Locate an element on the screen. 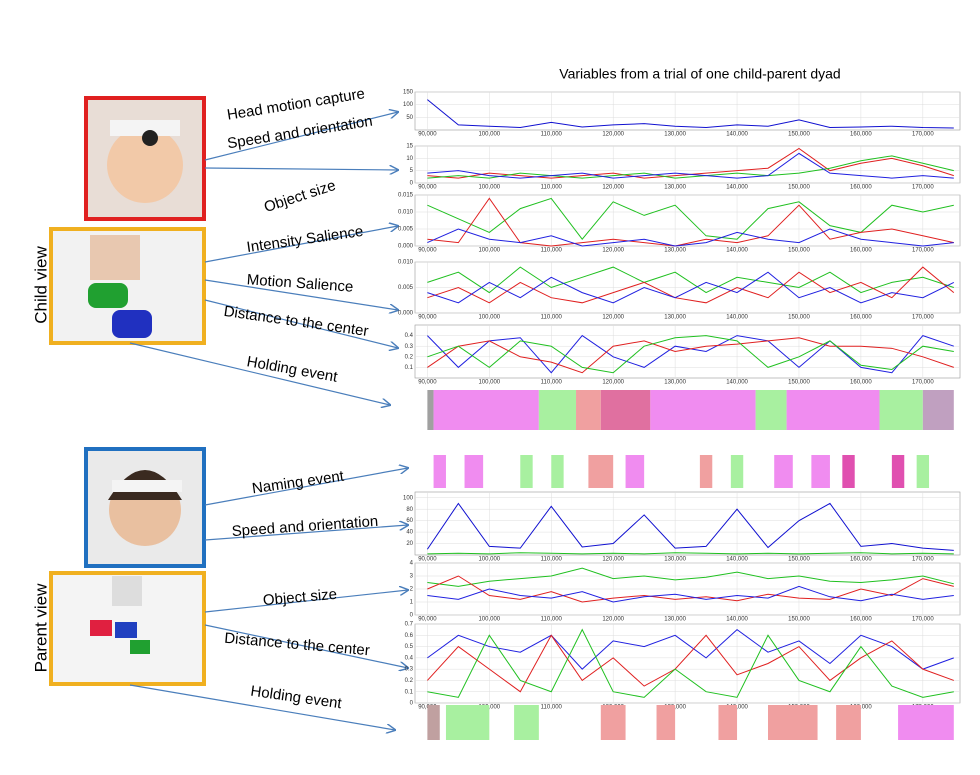 Image resolution: width=980 pixels, height=775 pixels. y-tick-label: 4 is located at coordinates (412, 564).